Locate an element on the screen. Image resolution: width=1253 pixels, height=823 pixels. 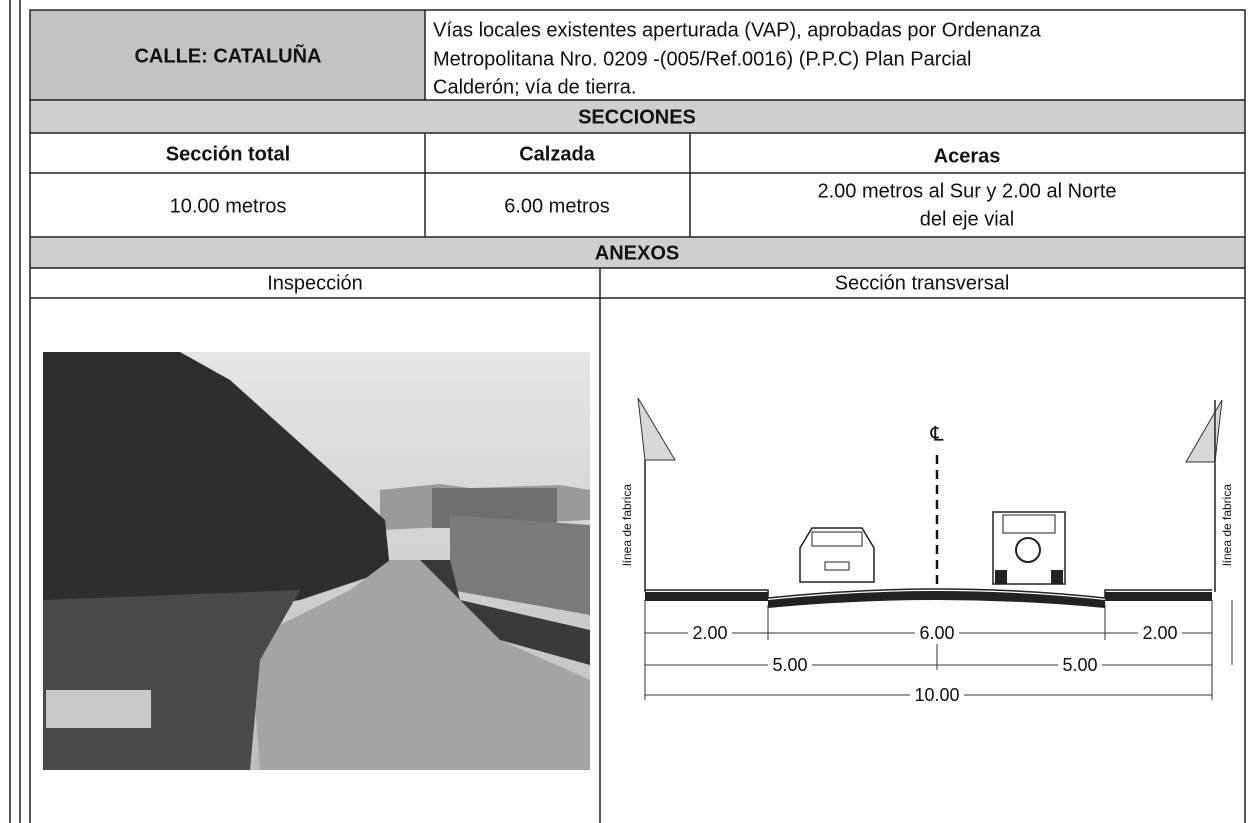
photo-road is located at coordinates (420, 665).